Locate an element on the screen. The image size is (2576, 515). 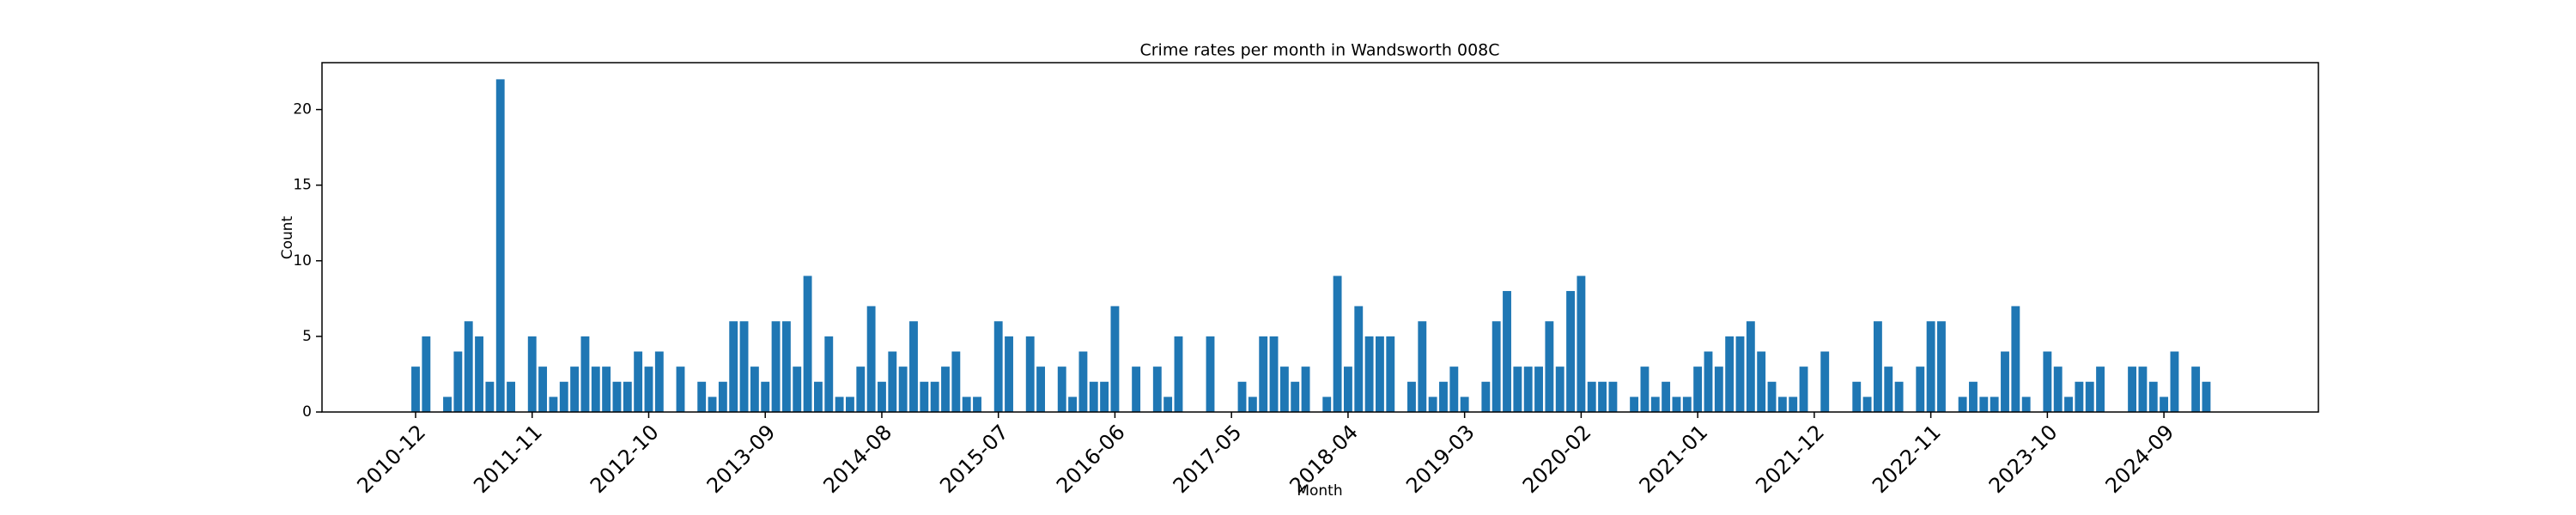
x-tick-label: 2011-11 is located at coordinates (508, 459).